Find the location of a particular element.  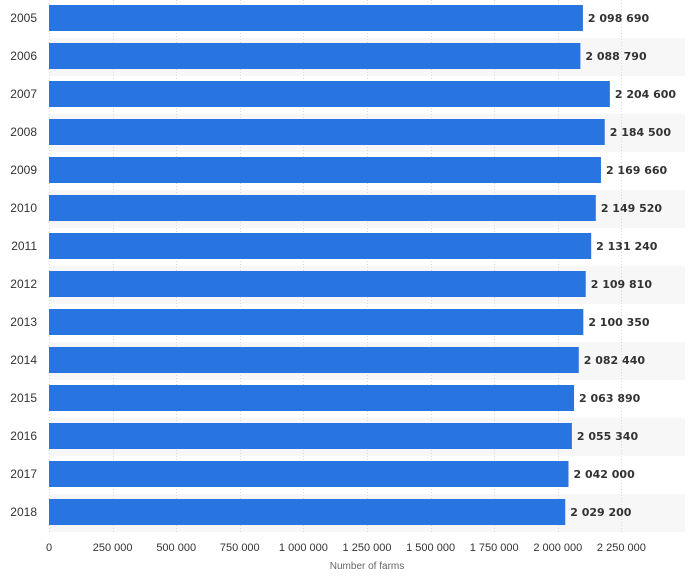

category-label: 2006 is located at coordinates (23, 56).